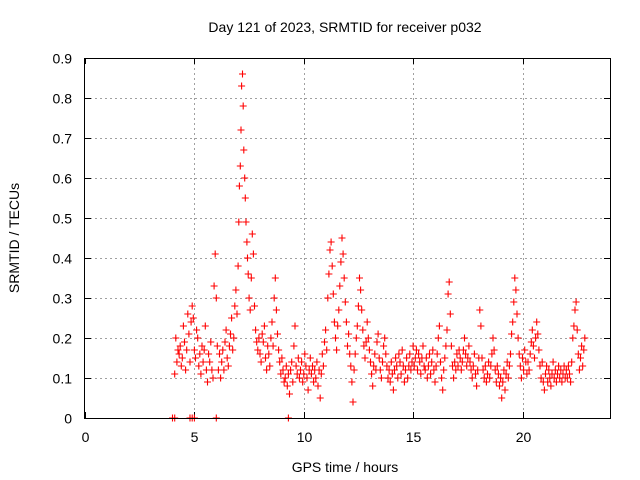  I want to click on y-axis-label: SRMTID / TECUs, so click(14, 238).